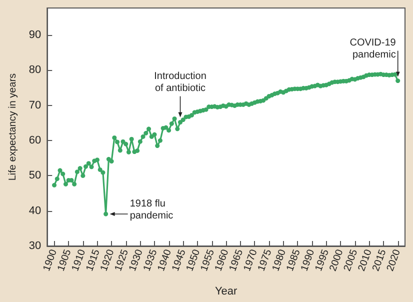  I want to click on x-axis-title: Year, so click(226, 292).